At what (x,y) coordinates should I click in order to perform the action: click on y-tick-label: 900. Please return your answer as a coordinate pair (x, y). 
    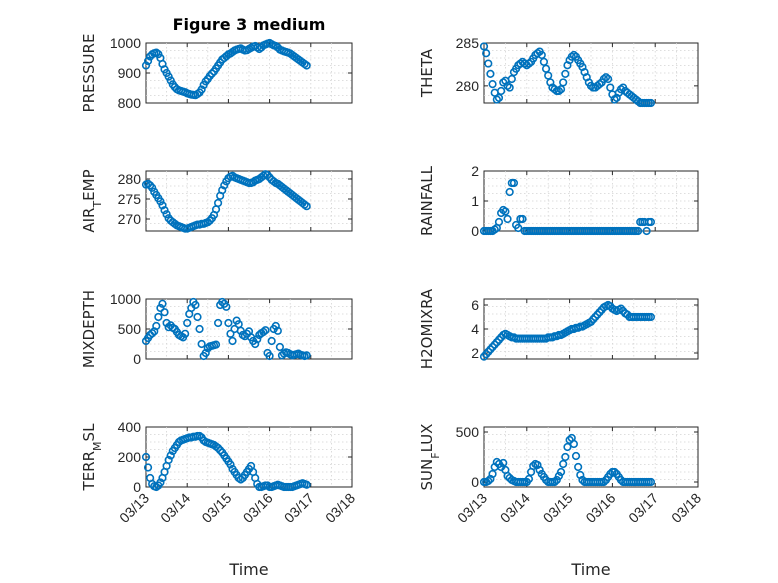
    Looking at the image, I should click on (130, 73).